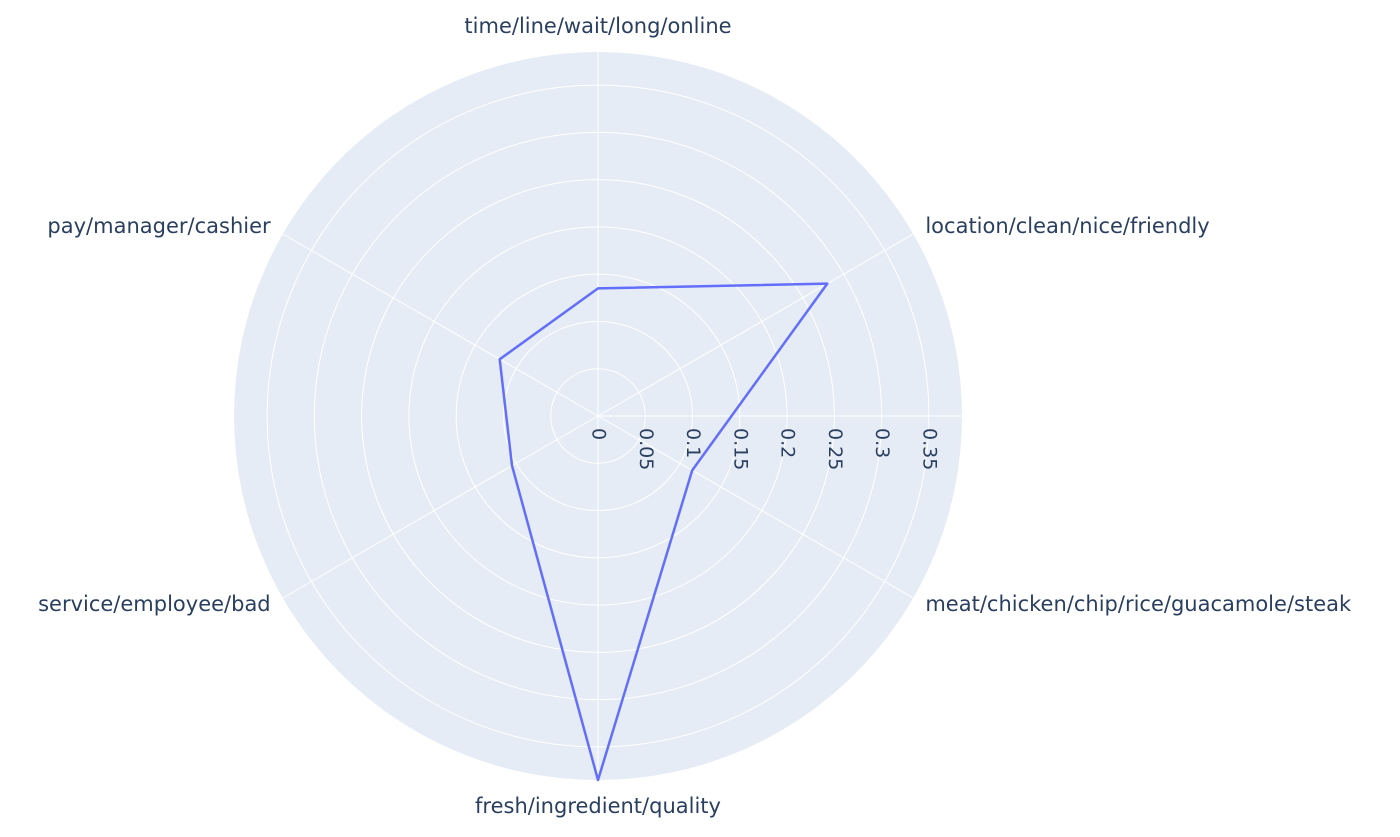  What do you see at coordinates (1067, 226) in the screenshot?
I see `category-label-1: location/clean/nice/friendly` at bounding box center [1067, 226].